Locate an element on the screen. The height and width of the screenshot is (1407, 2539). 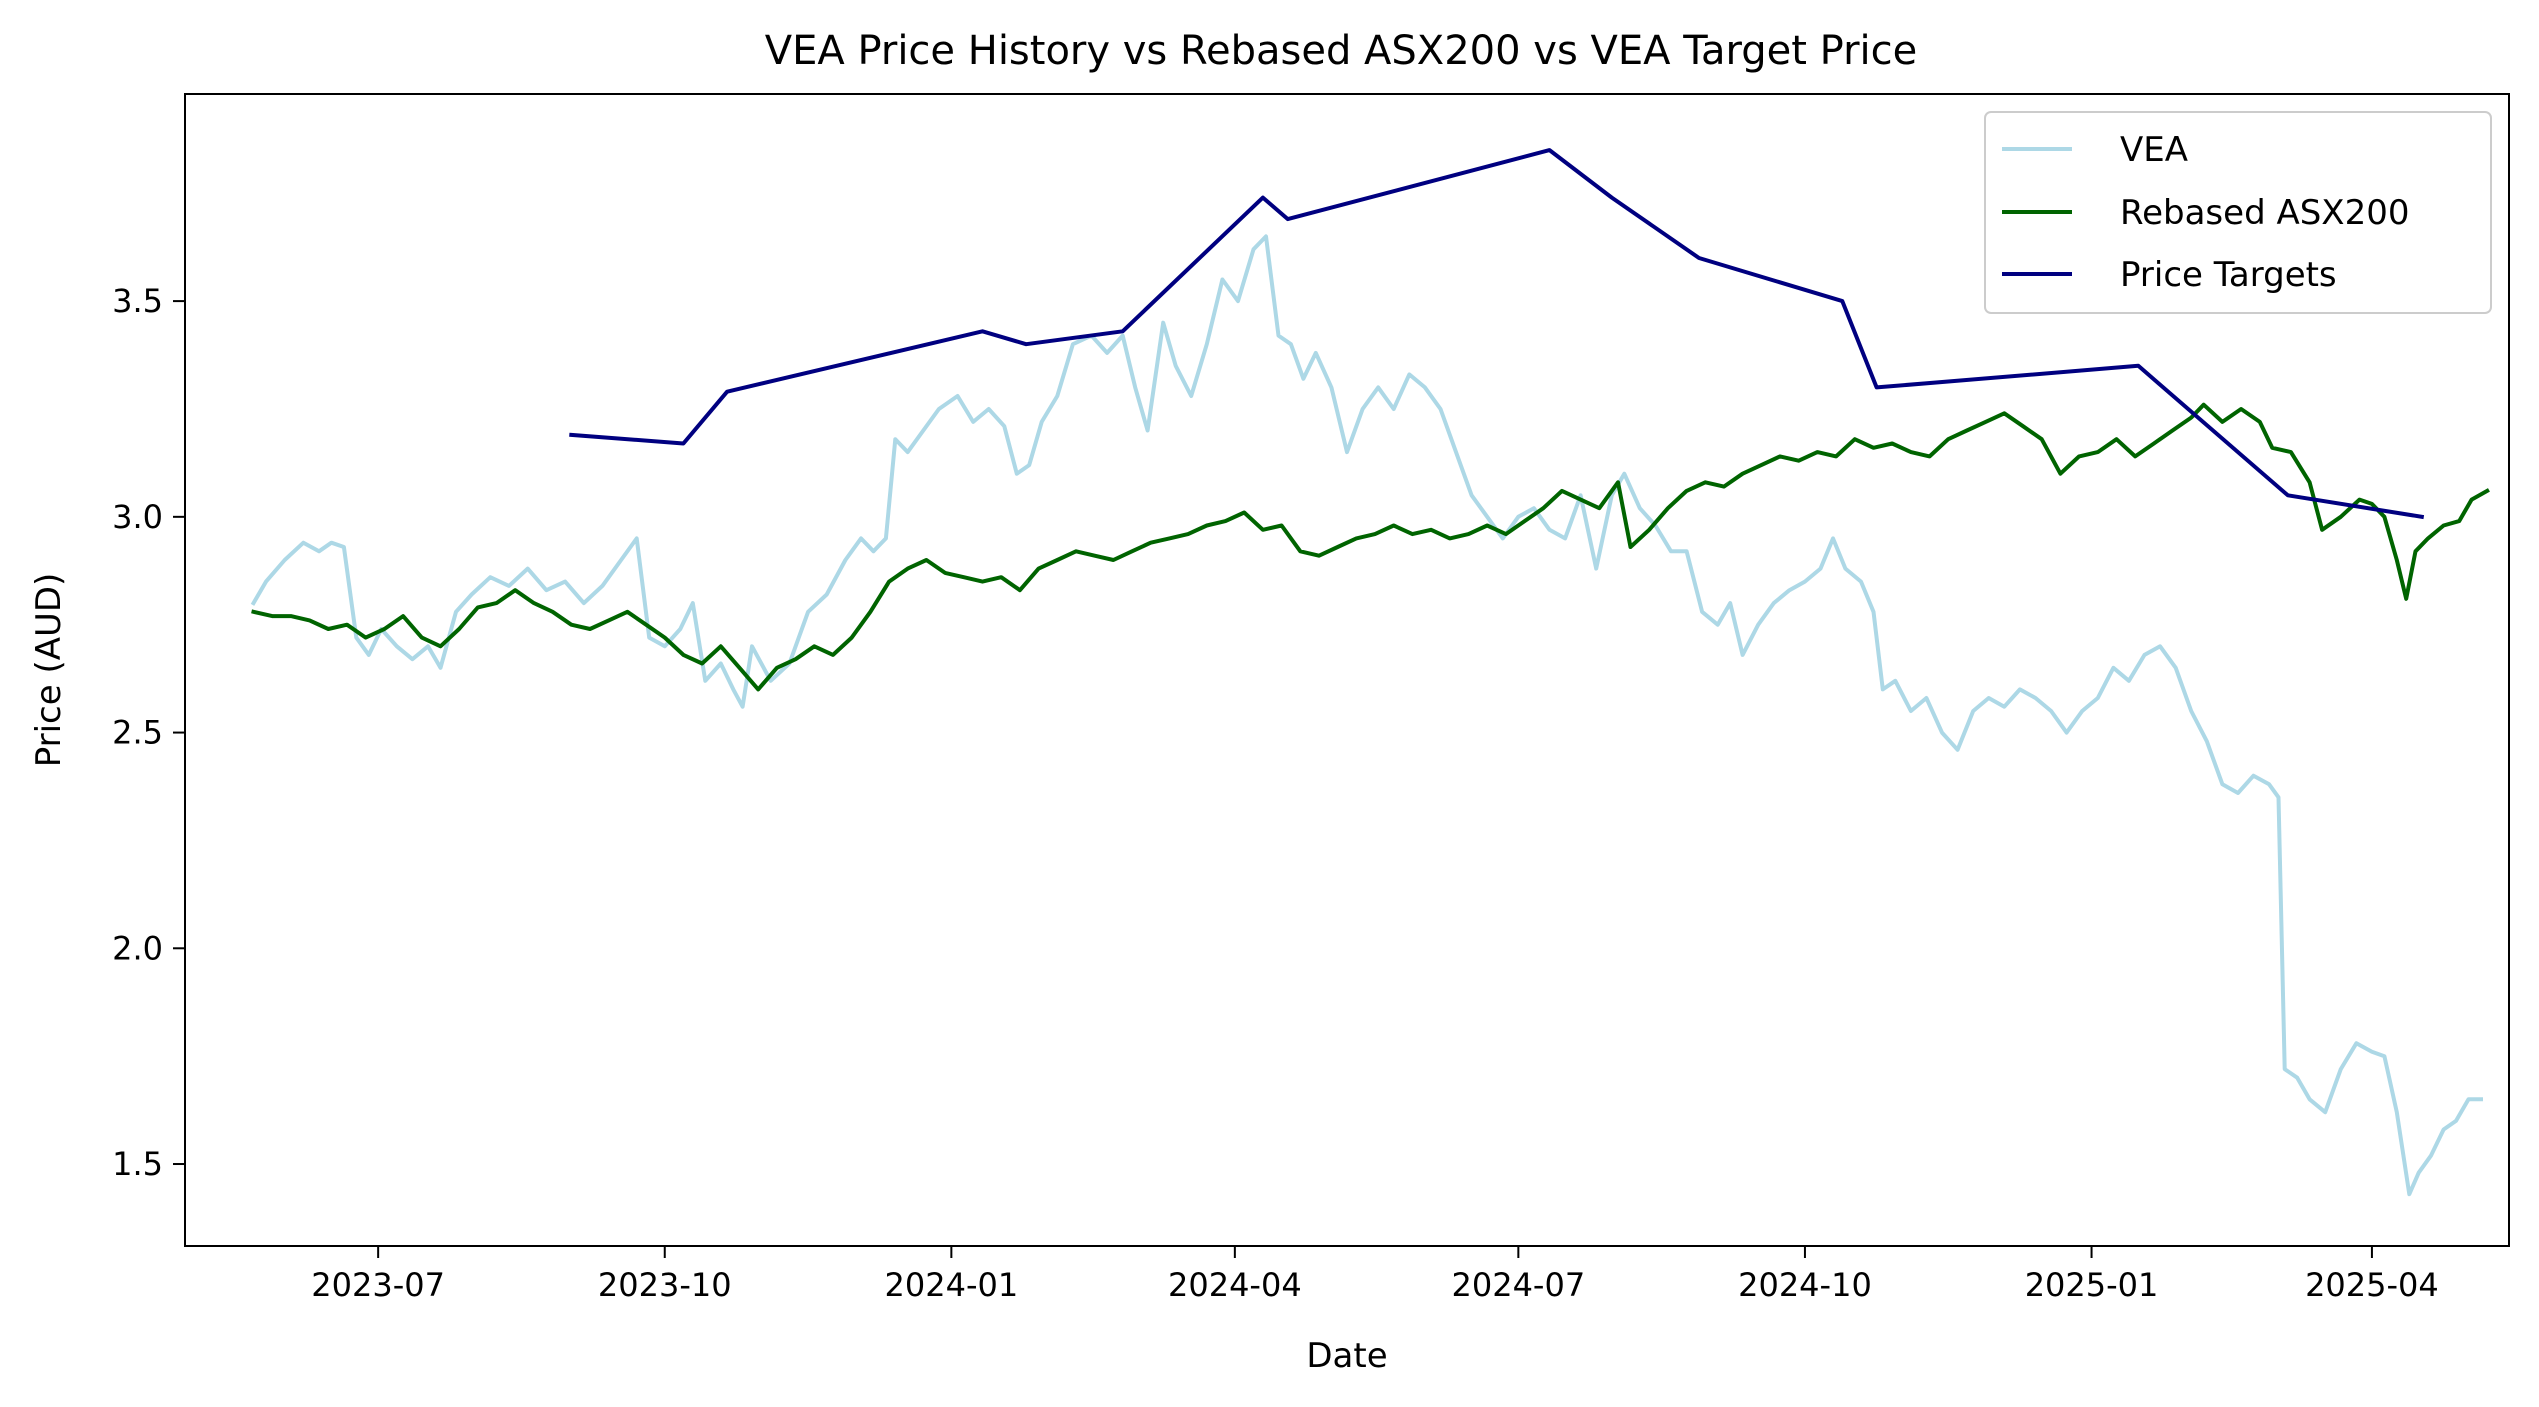
legend-label-rebased-asx200: Rebased ASX200 is located at coordinates (2264, 213).